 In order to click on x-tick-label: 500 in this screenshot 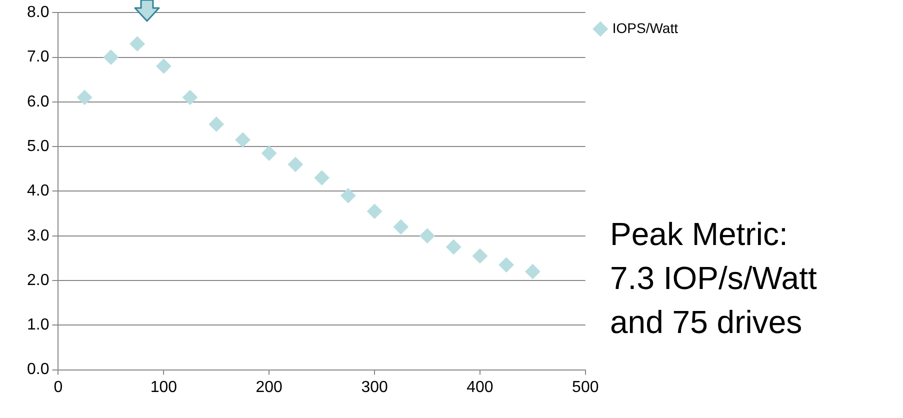, I will do `click(585, 387)`.